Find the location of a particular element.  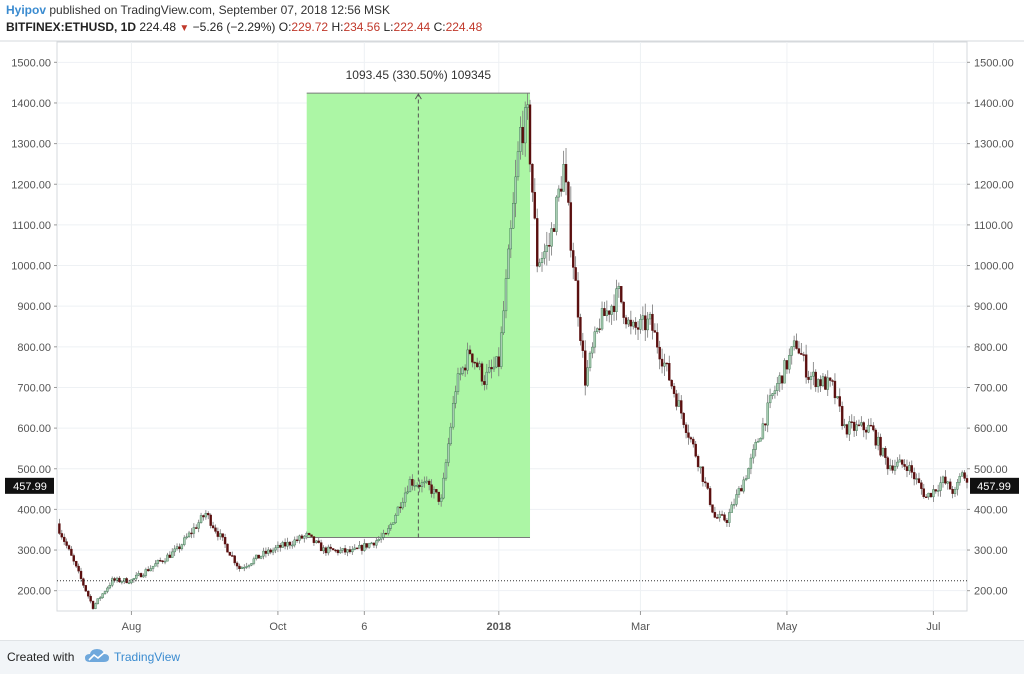

tradingview-cloud-icon is located at coordinates (97, 656).